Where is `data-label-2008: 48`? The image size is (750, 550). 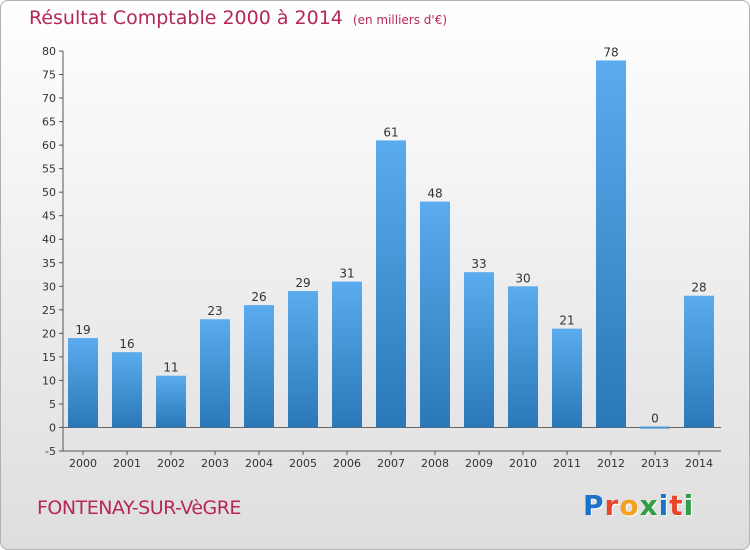
data-label-2008: 48 is located at coordinates (434, 194).